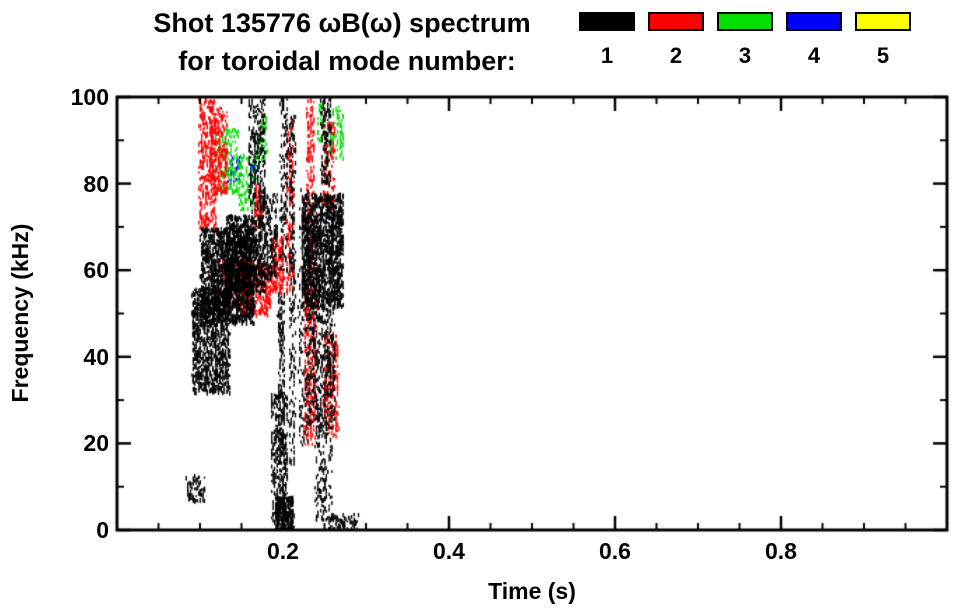 The width and height of the screenshot is (963, 615). What do you see at coordinates (615, 551) in the screenshot?
I see `x-tick-label-0.6: 0.6` at bounding box center [615, 551].